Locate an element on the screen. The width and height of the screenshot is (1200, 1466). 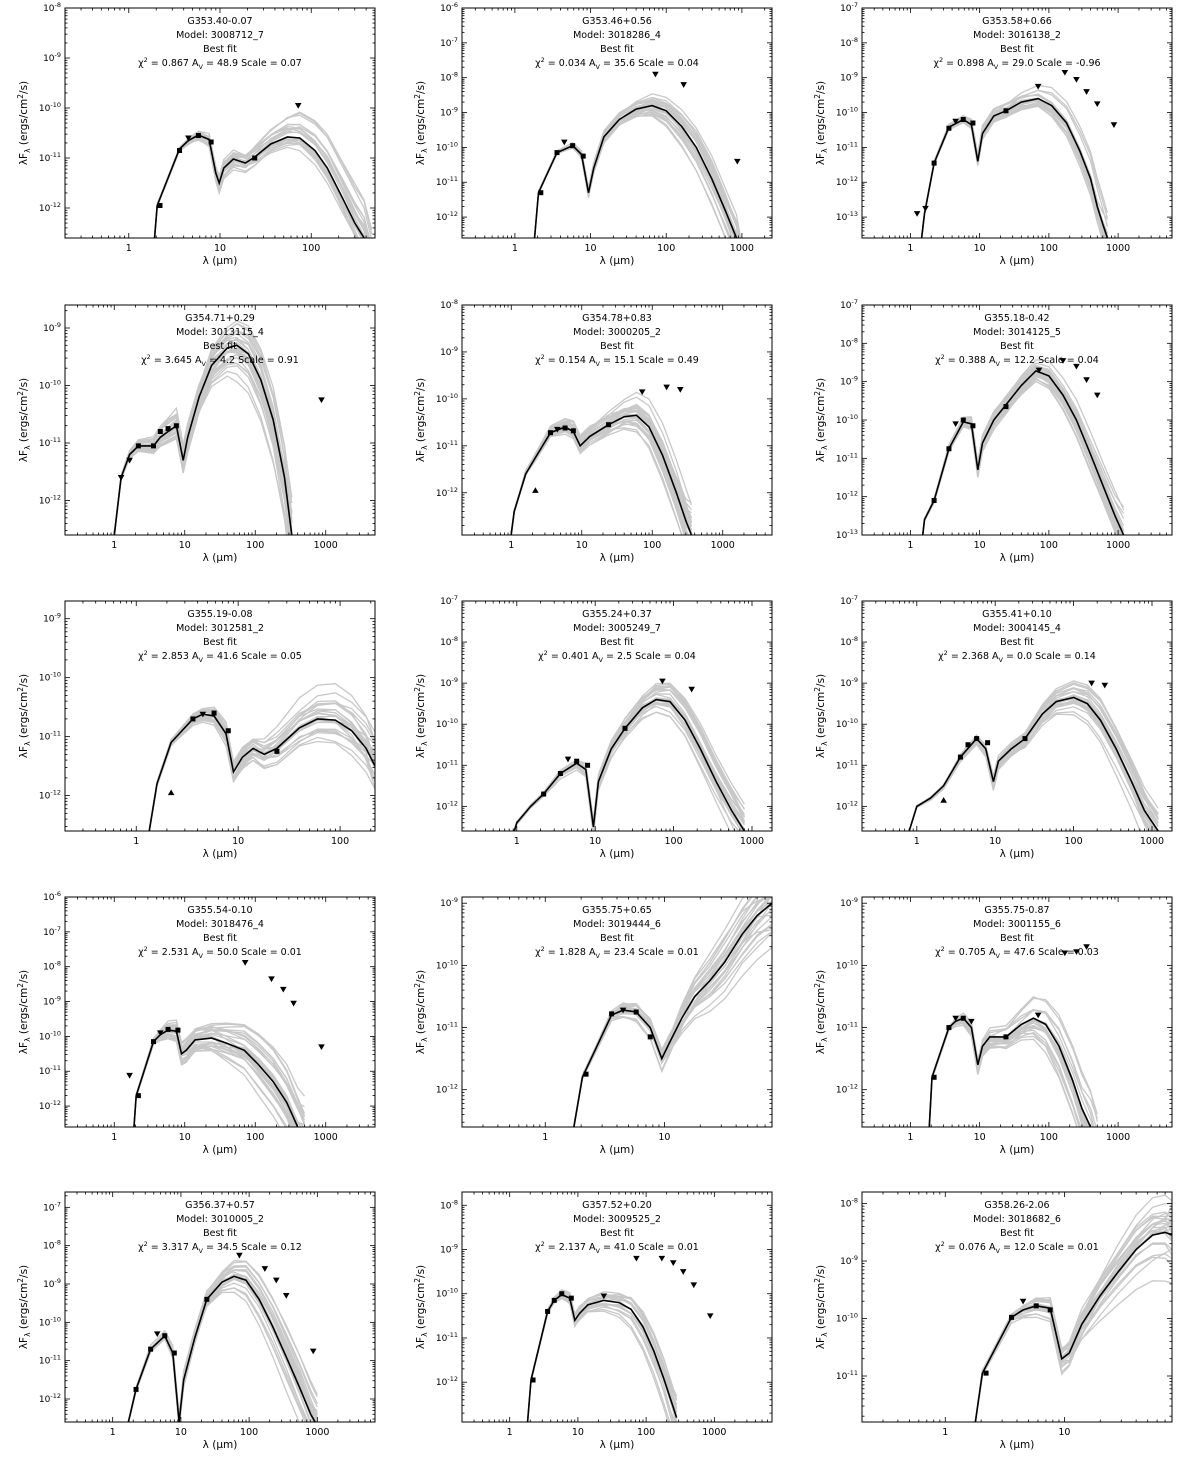
panel-fit-stats: χ2 = 0.388 AV = 12.2 Scale = 0.04 is located at coordinates (1017, 360).